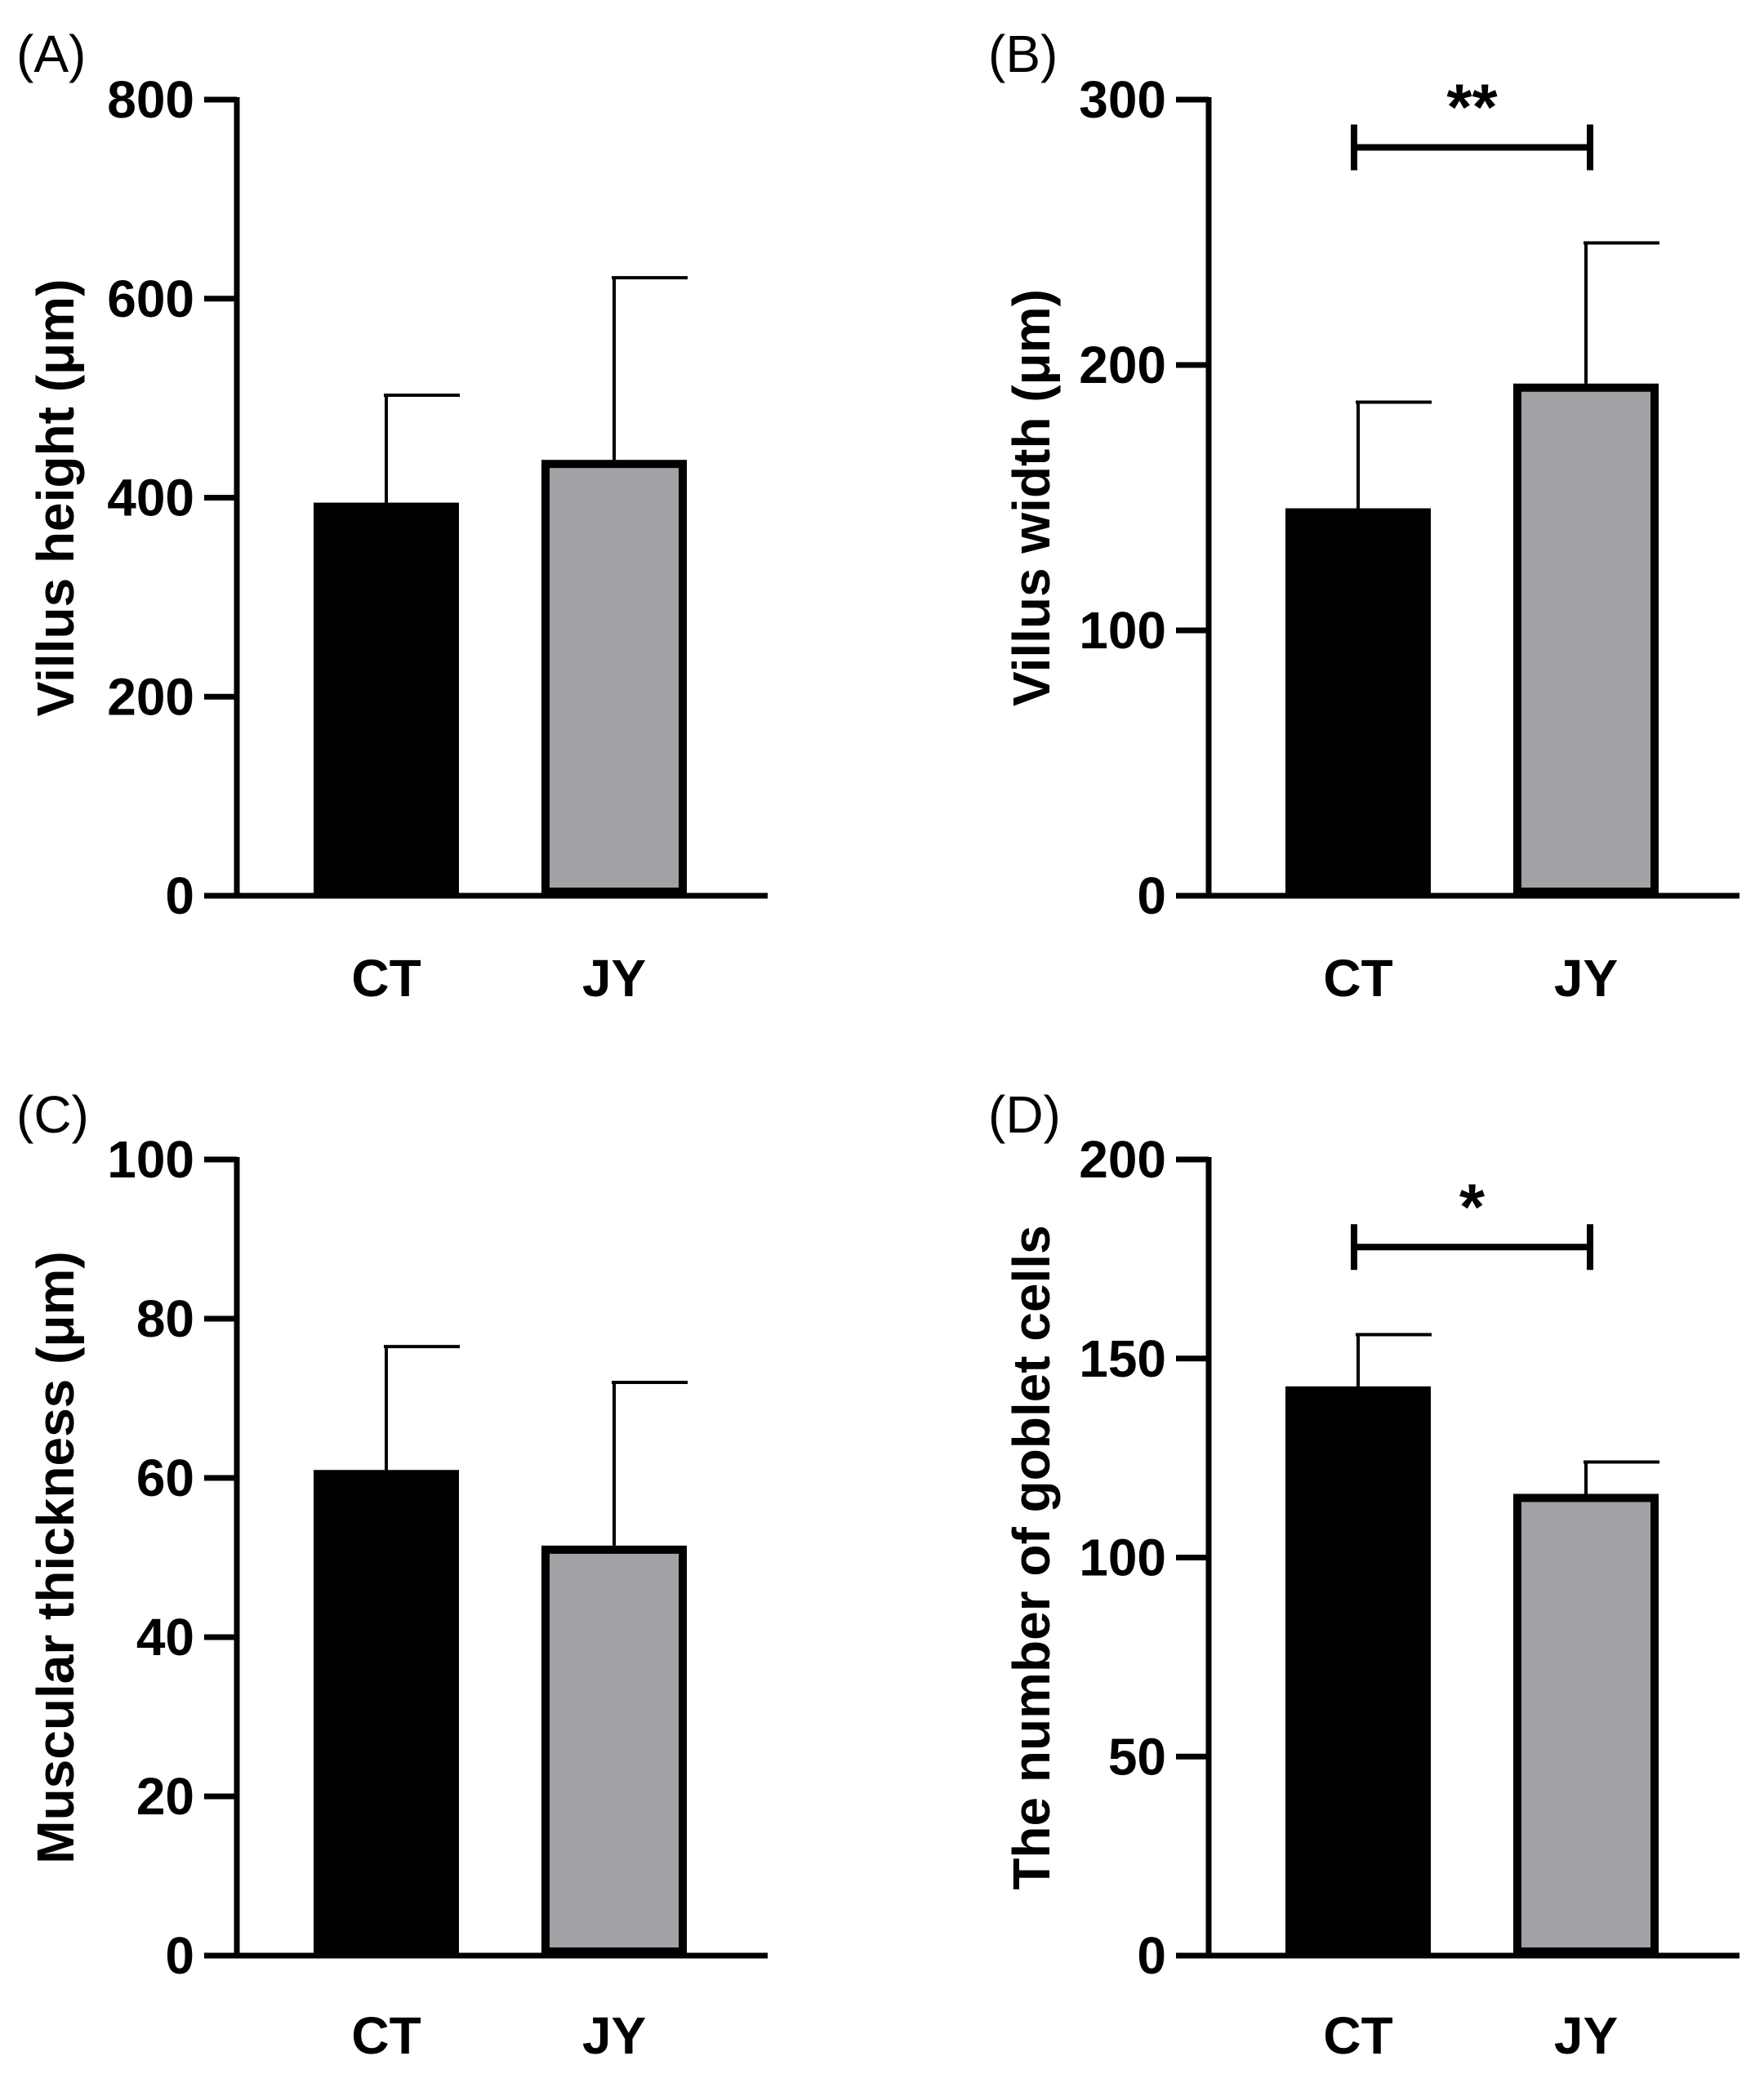 The width and height of the screenshot is (1764, 2074). What do you see at coordinates (150, 498) in the screenshot?
I see `y-tick-label: 400` at bounding box center [150, 498].